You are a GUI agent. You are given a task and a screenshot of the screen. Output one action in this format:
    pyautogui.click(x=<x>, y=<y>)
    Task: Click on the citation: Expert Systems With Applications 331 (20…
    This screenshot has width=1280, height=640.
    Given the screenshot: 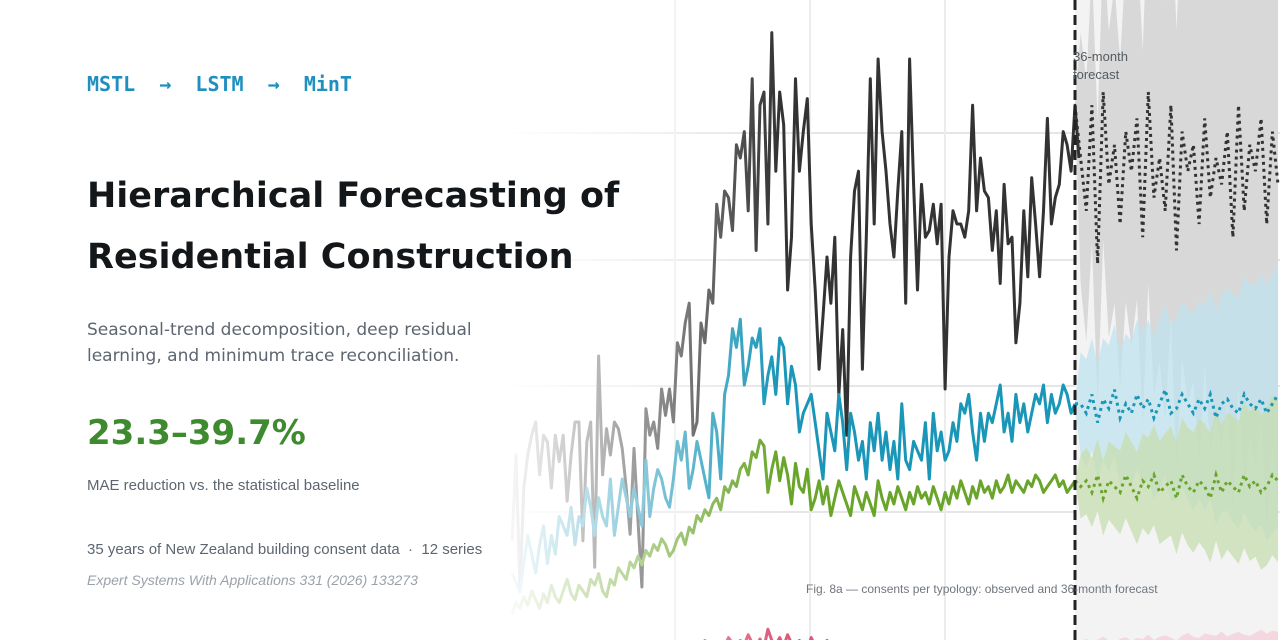 What is the action you would take?
    pyautogui.click(x=252, y=580)
    